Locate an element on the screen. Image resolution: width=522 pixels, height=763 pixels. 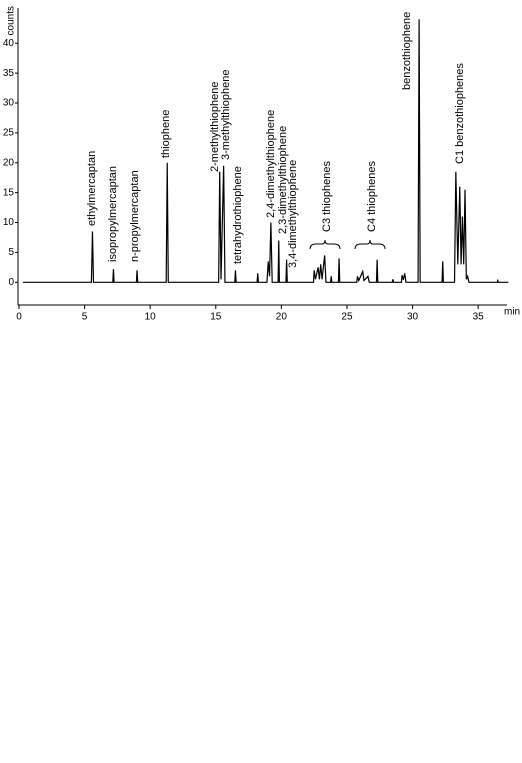
x-tick-label: 30 is located at coordinates (413, 316).